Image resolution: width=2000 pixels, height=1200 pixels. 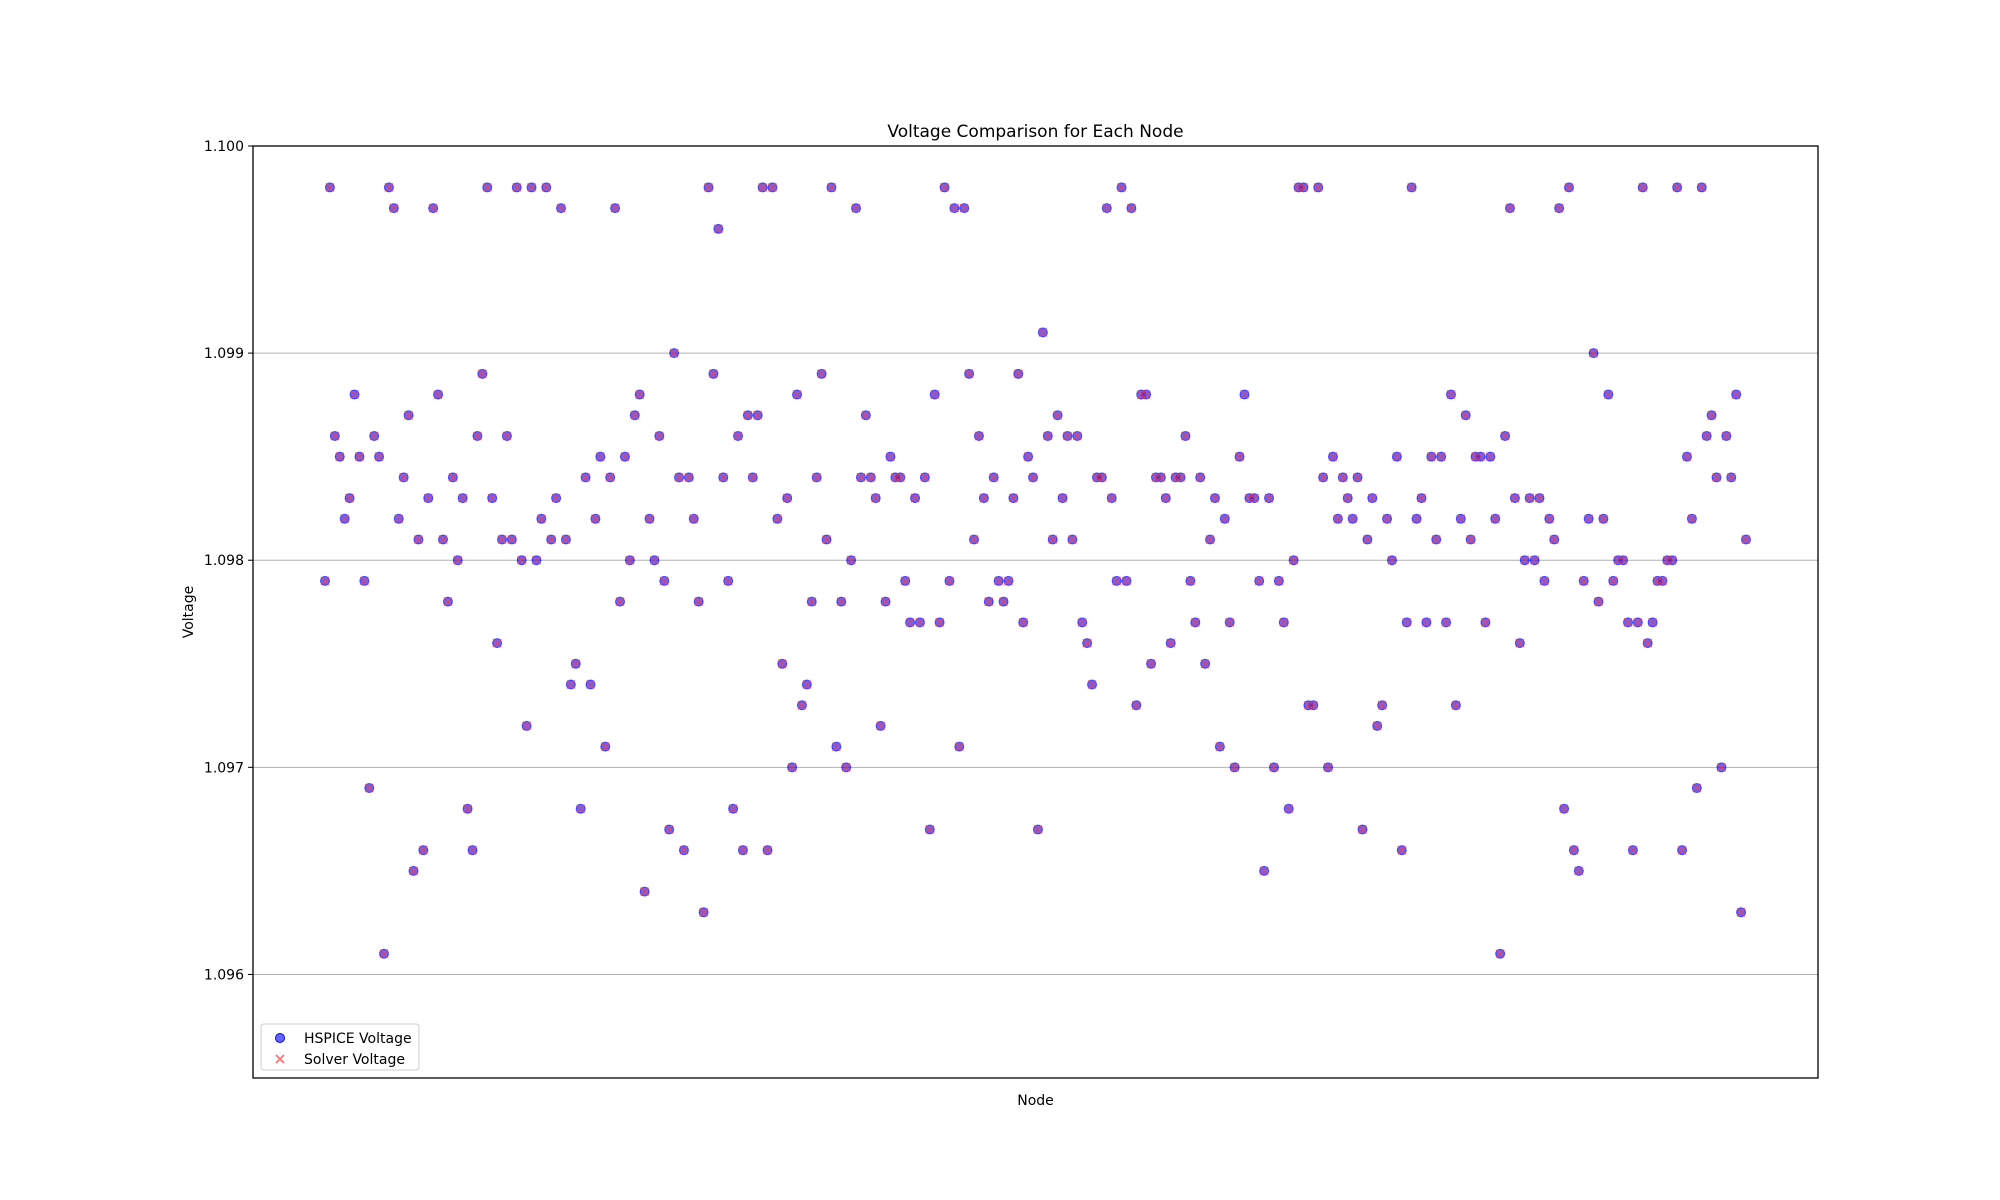 I want to click on y-axis-ticks: 1.096 1.097 1.098 1.099 1.100, so click(x=228, y=561).